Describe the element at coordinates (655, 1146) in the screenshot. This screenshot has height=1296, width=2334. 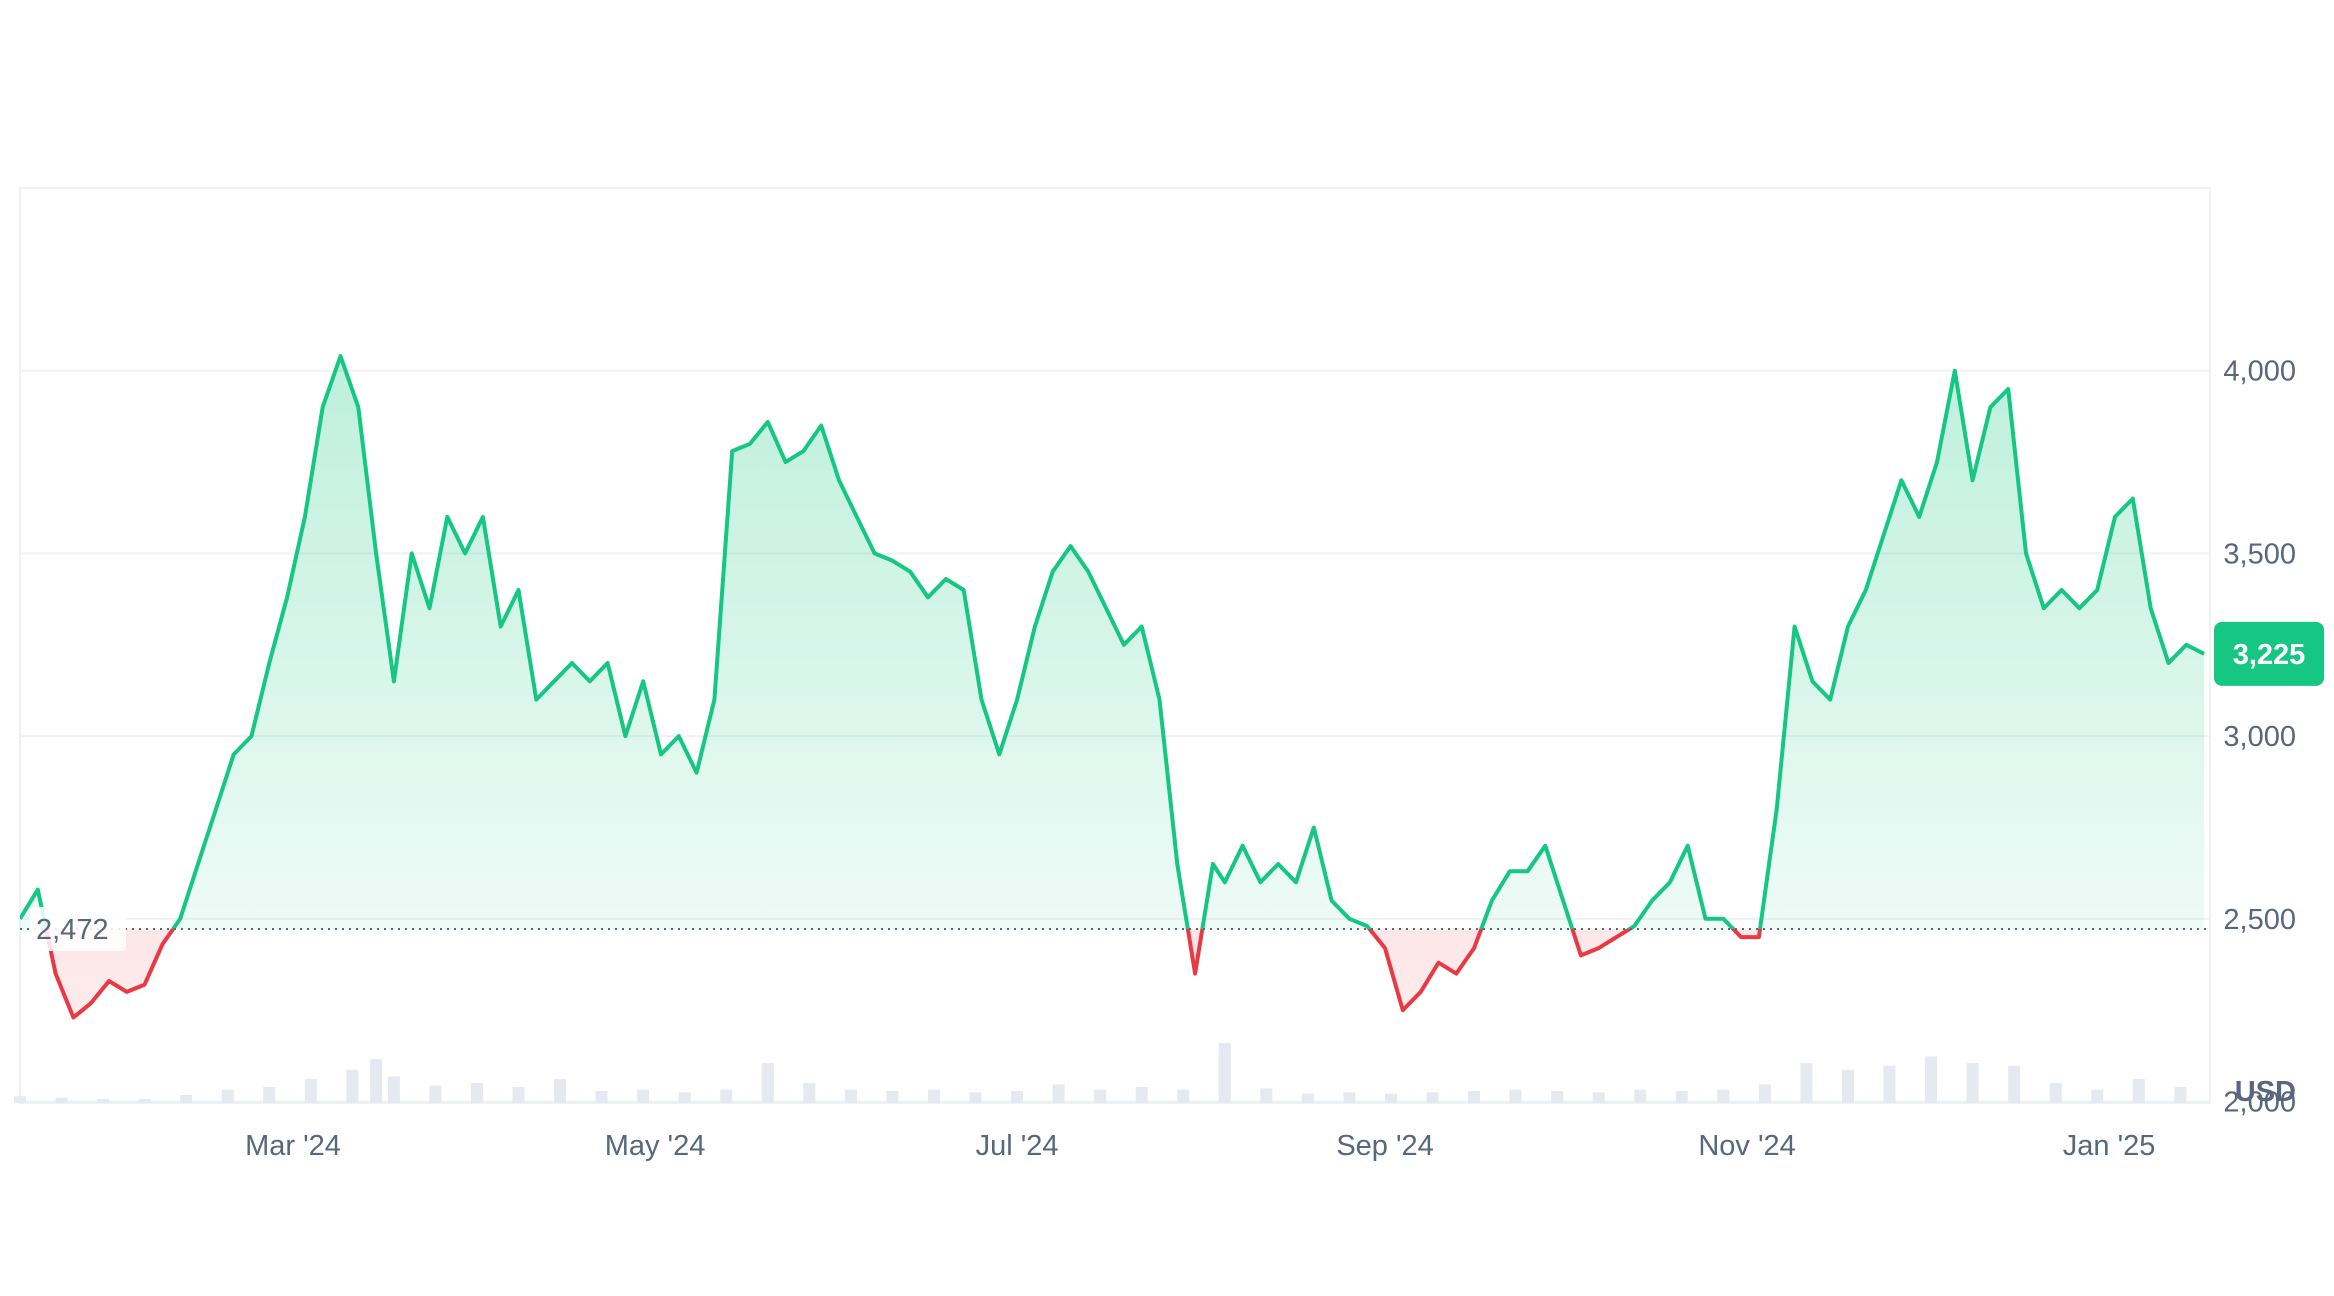
I see `x-tick-label: May '24` at that location.